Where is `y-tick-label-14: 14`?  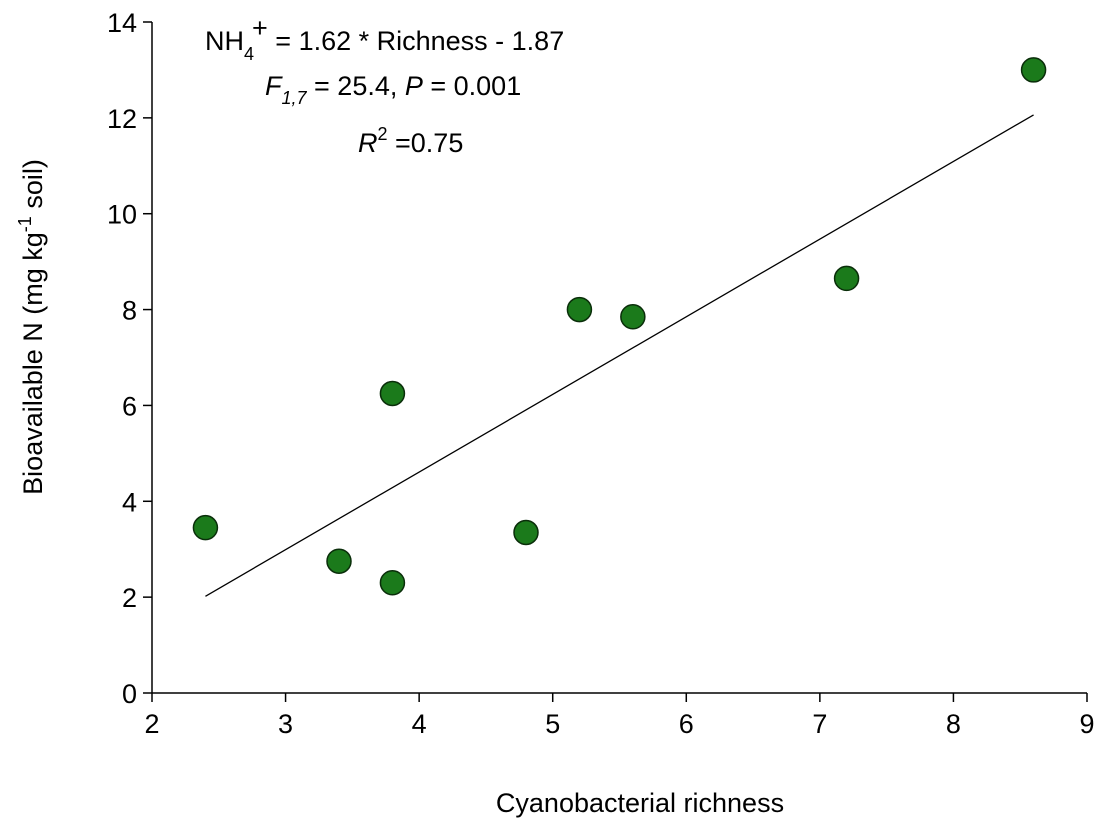
y-tick-label-14: 14 is located at coordinates (122, 23).